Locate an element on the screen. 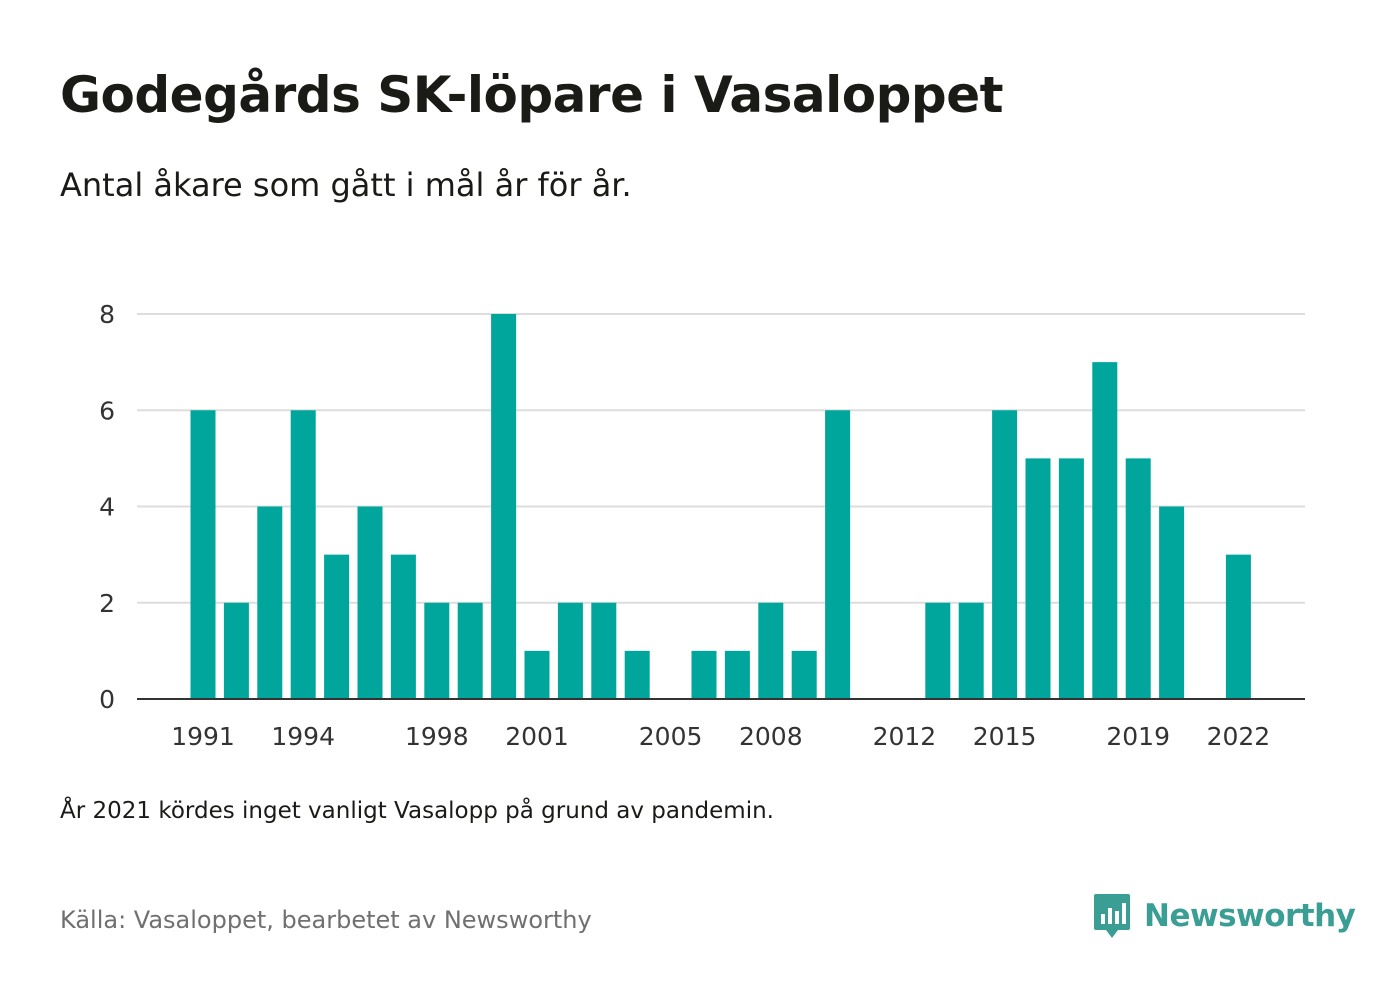 Image resolution: width=1400 pixels, height=1000 pixels. y-tick-label-0: 0 is located at coordinates (107, 699).